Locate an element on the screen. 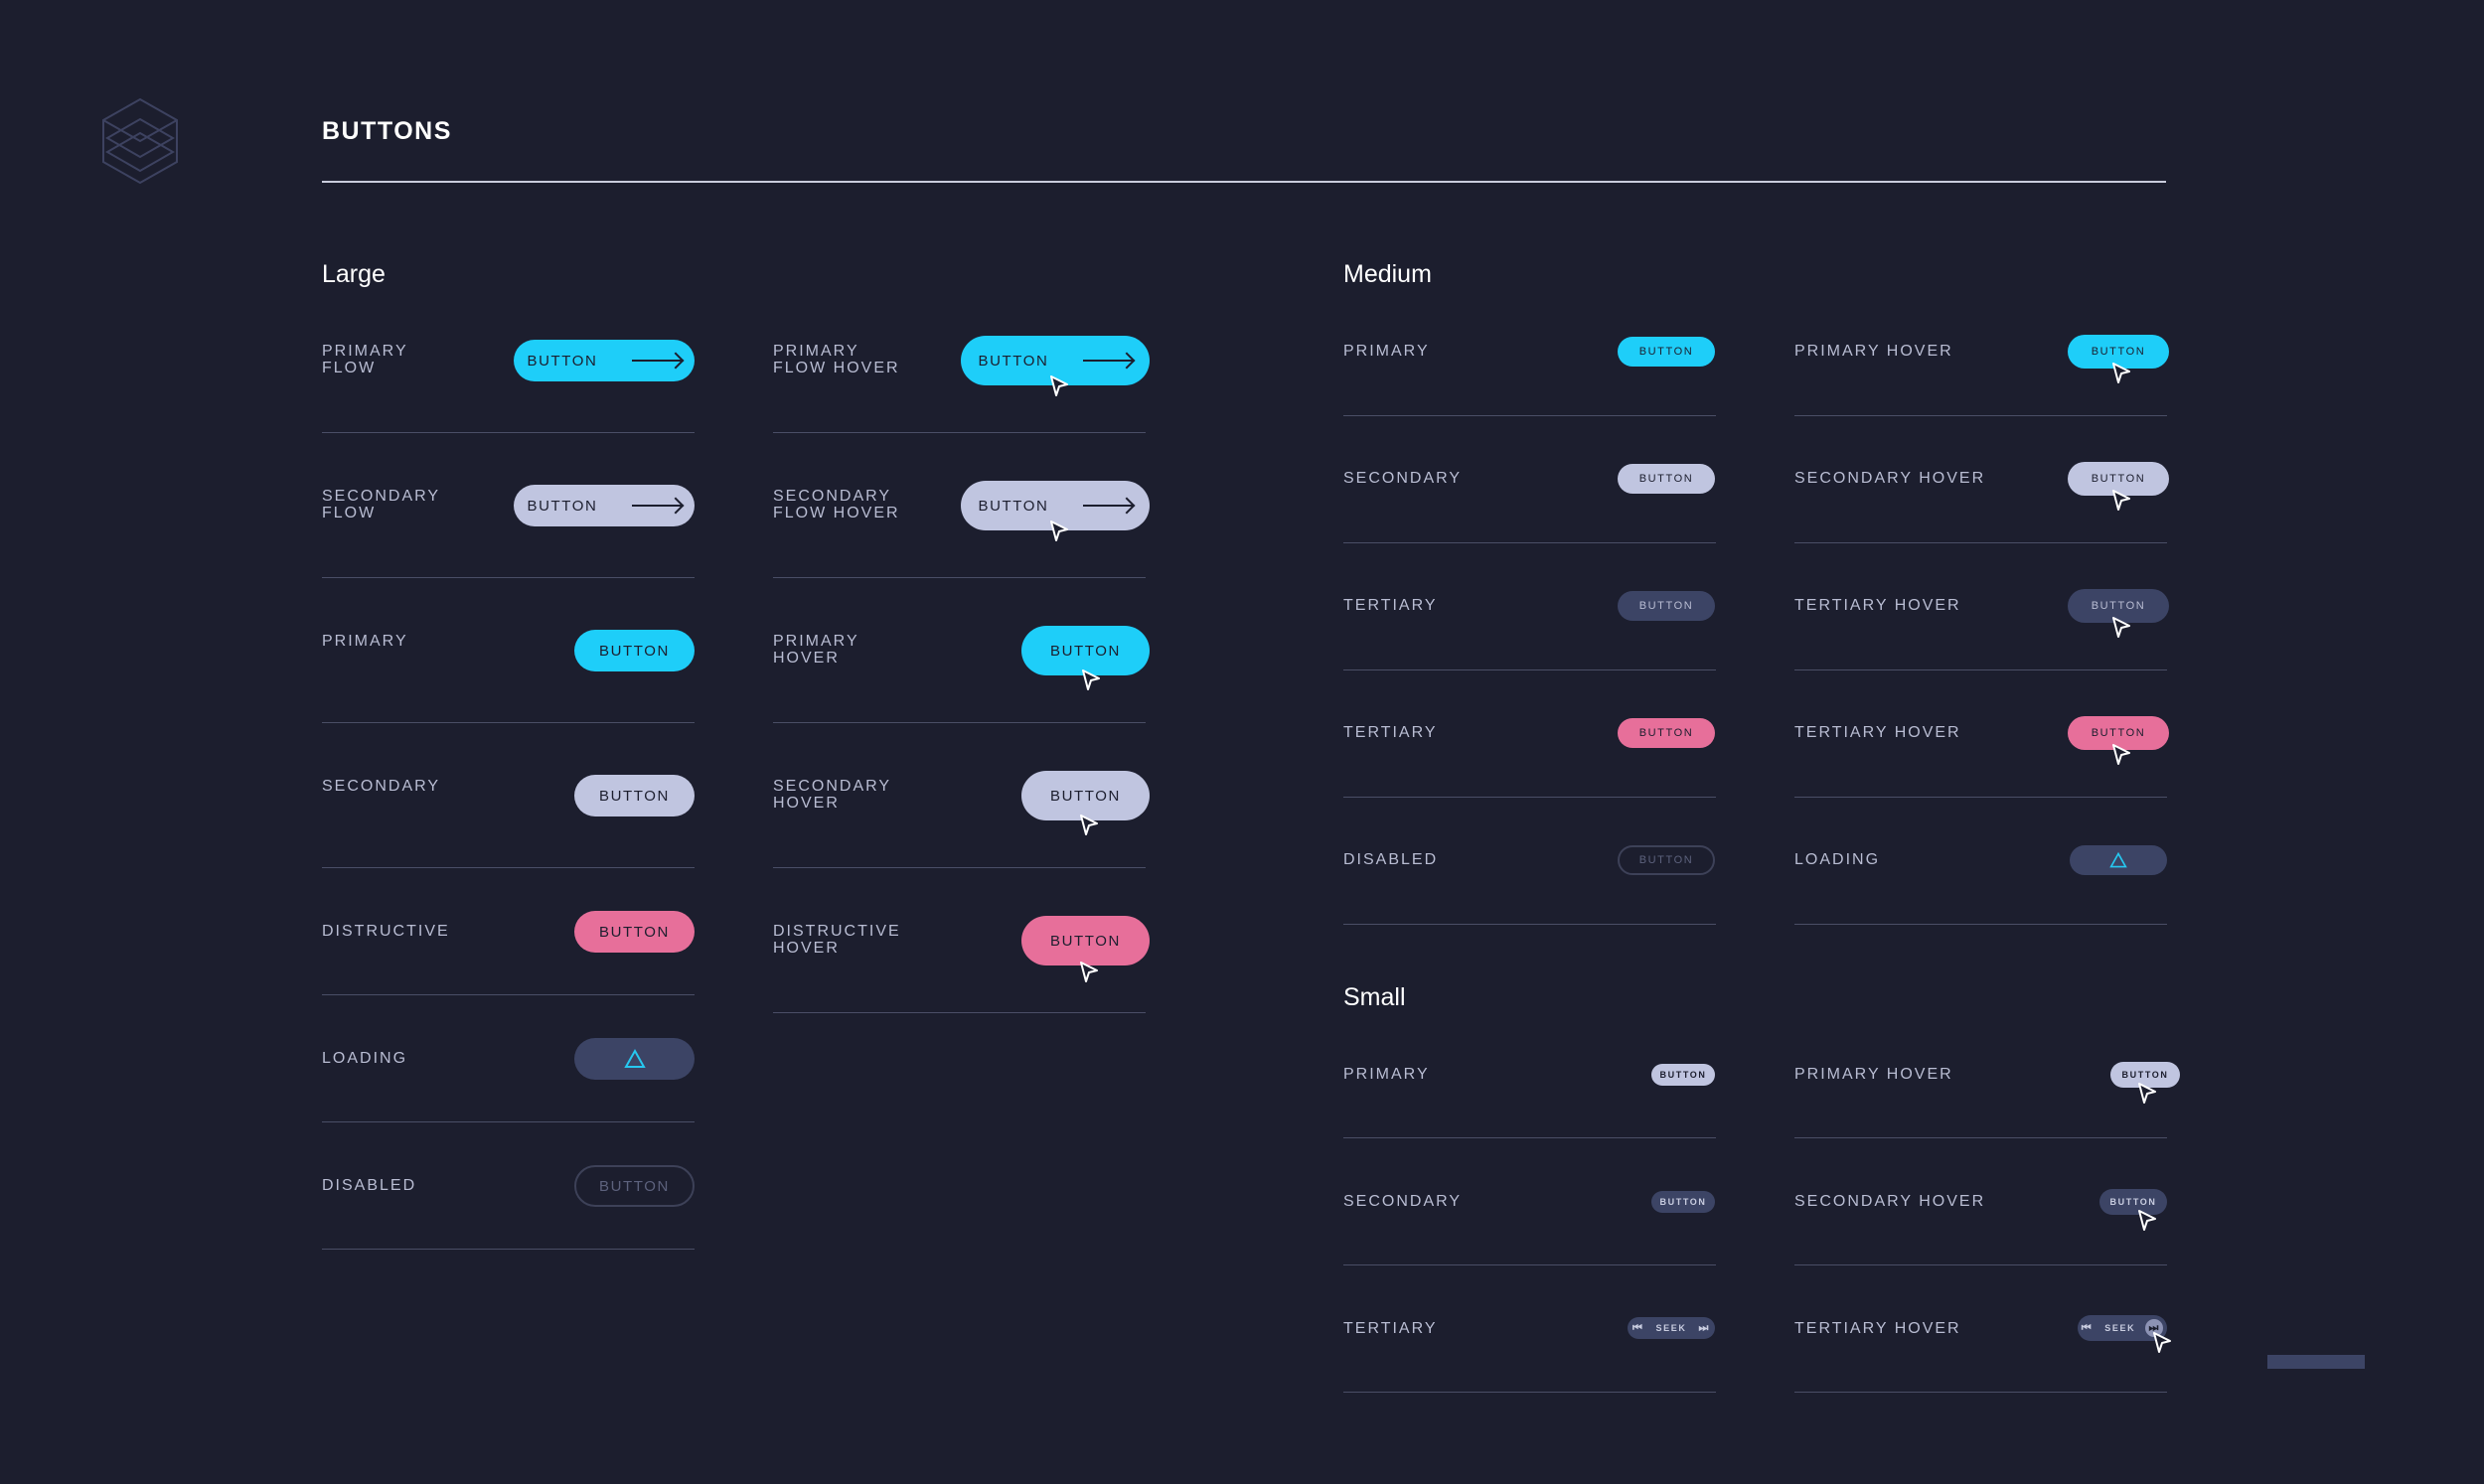 The height and width of the screenshot is (1484, 2484). small-secondary-button: BUTTON is located at coordinates (1683, 1202).